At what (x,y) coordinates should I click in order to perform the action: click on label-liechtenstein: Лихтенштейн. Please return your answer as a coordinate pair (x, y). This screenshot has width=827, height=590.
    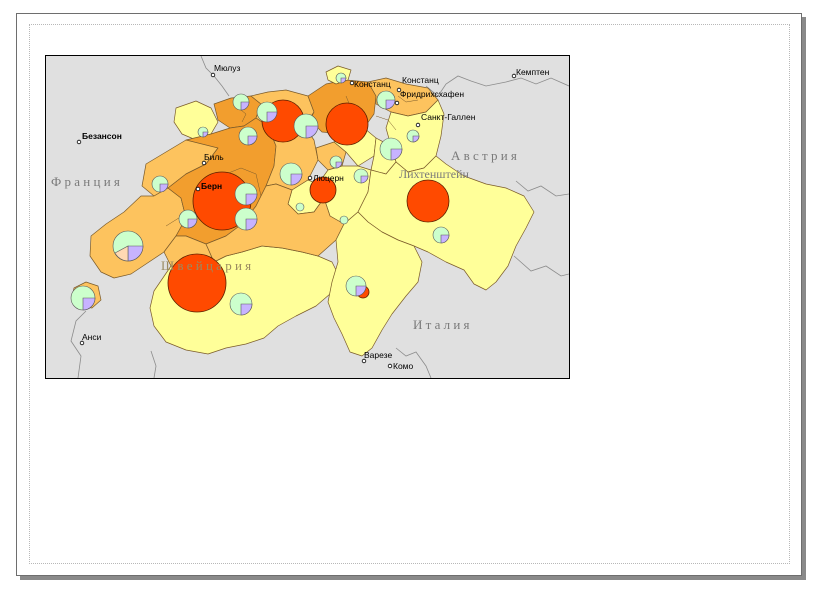
    Looking at the image, I should click on (434, 174).